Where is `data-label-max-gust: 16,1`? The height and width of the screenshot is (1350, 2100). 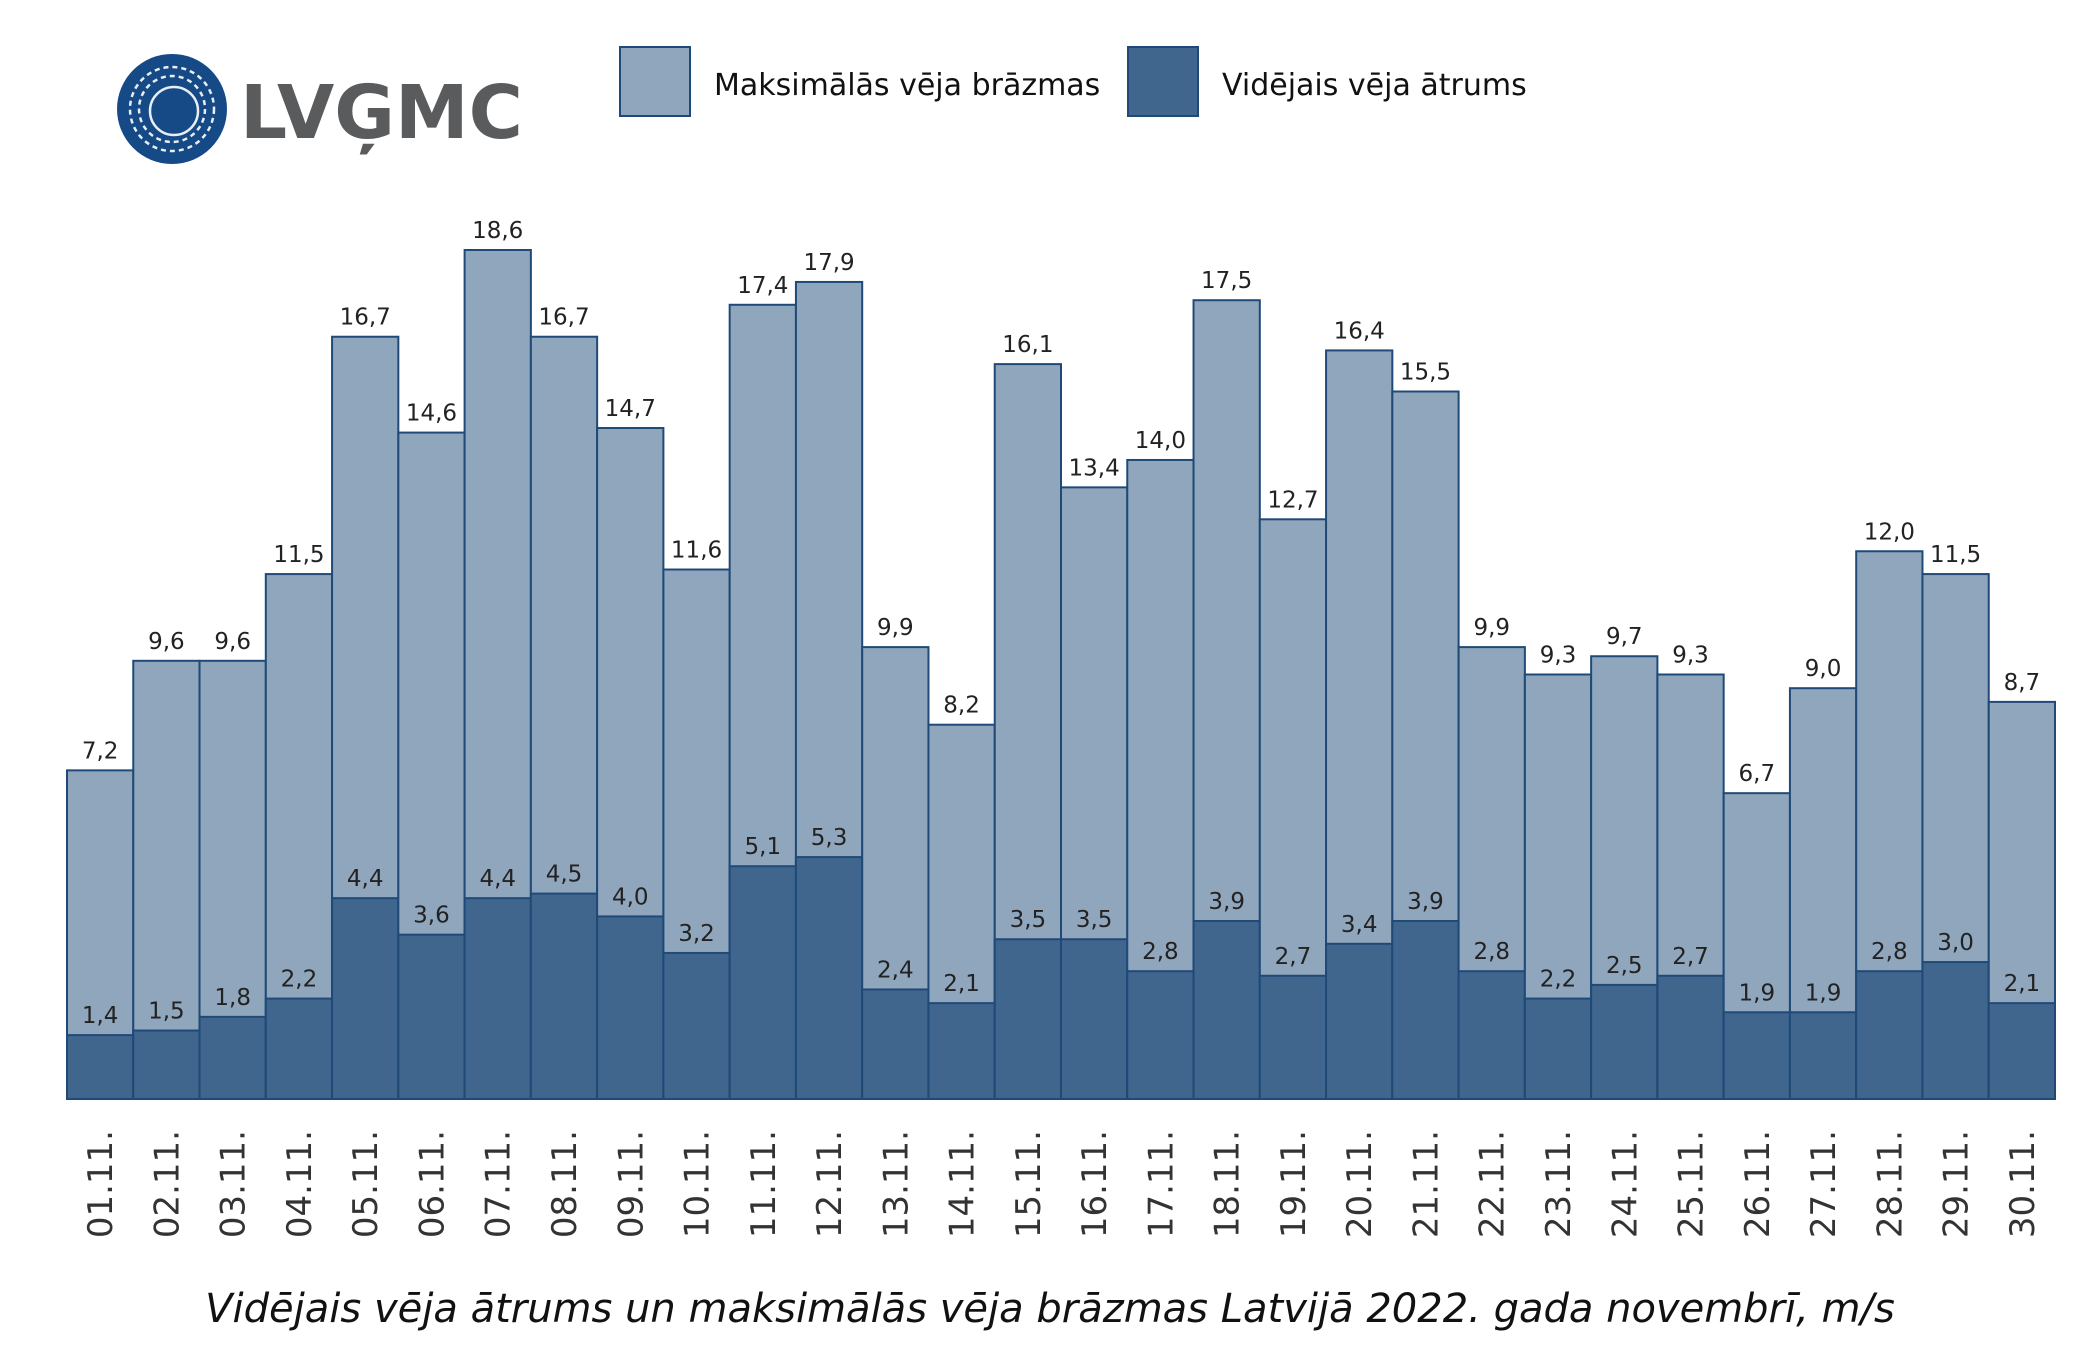
data-label-max-gust: 16,1 is located at coordinates (1027, 345).